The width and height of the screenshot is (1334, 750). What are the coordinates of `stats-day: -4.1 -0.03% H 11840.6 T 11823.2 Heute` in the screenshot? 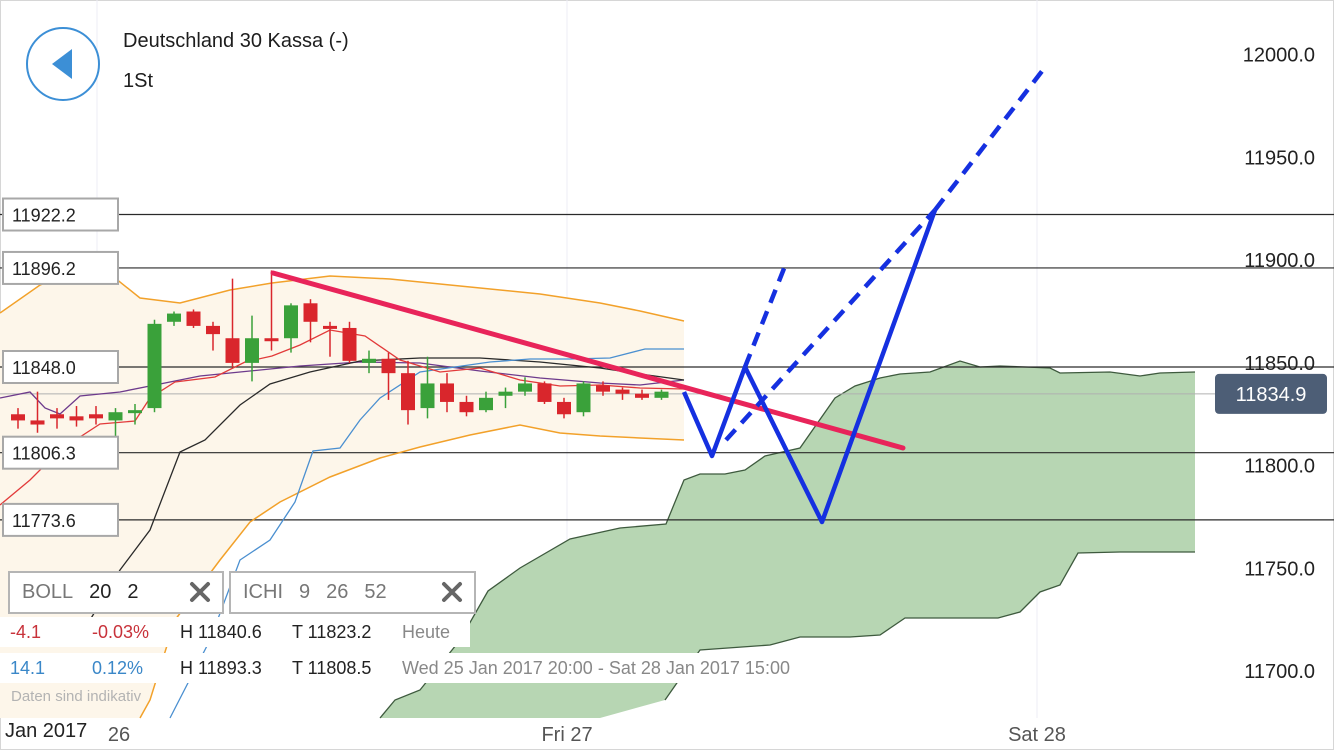 It's located at (235, 632).